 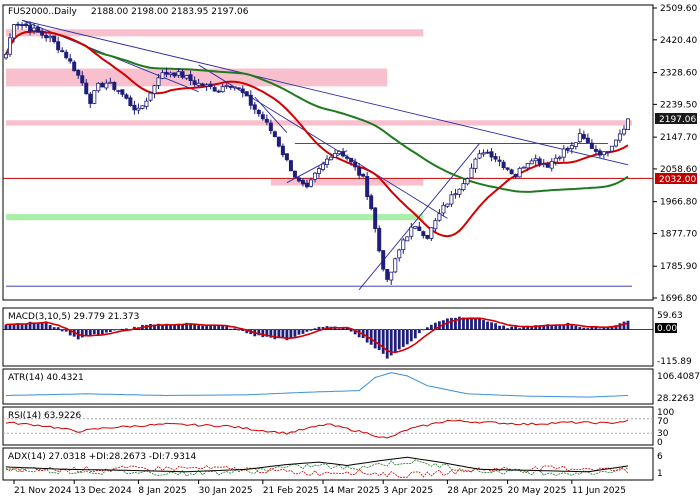 What do you see at coordinates (73, 317) in the screenshot?
I see `macd-label: MACD(3,10,5) 29.779 21.373` at bounding box center [73, 317].